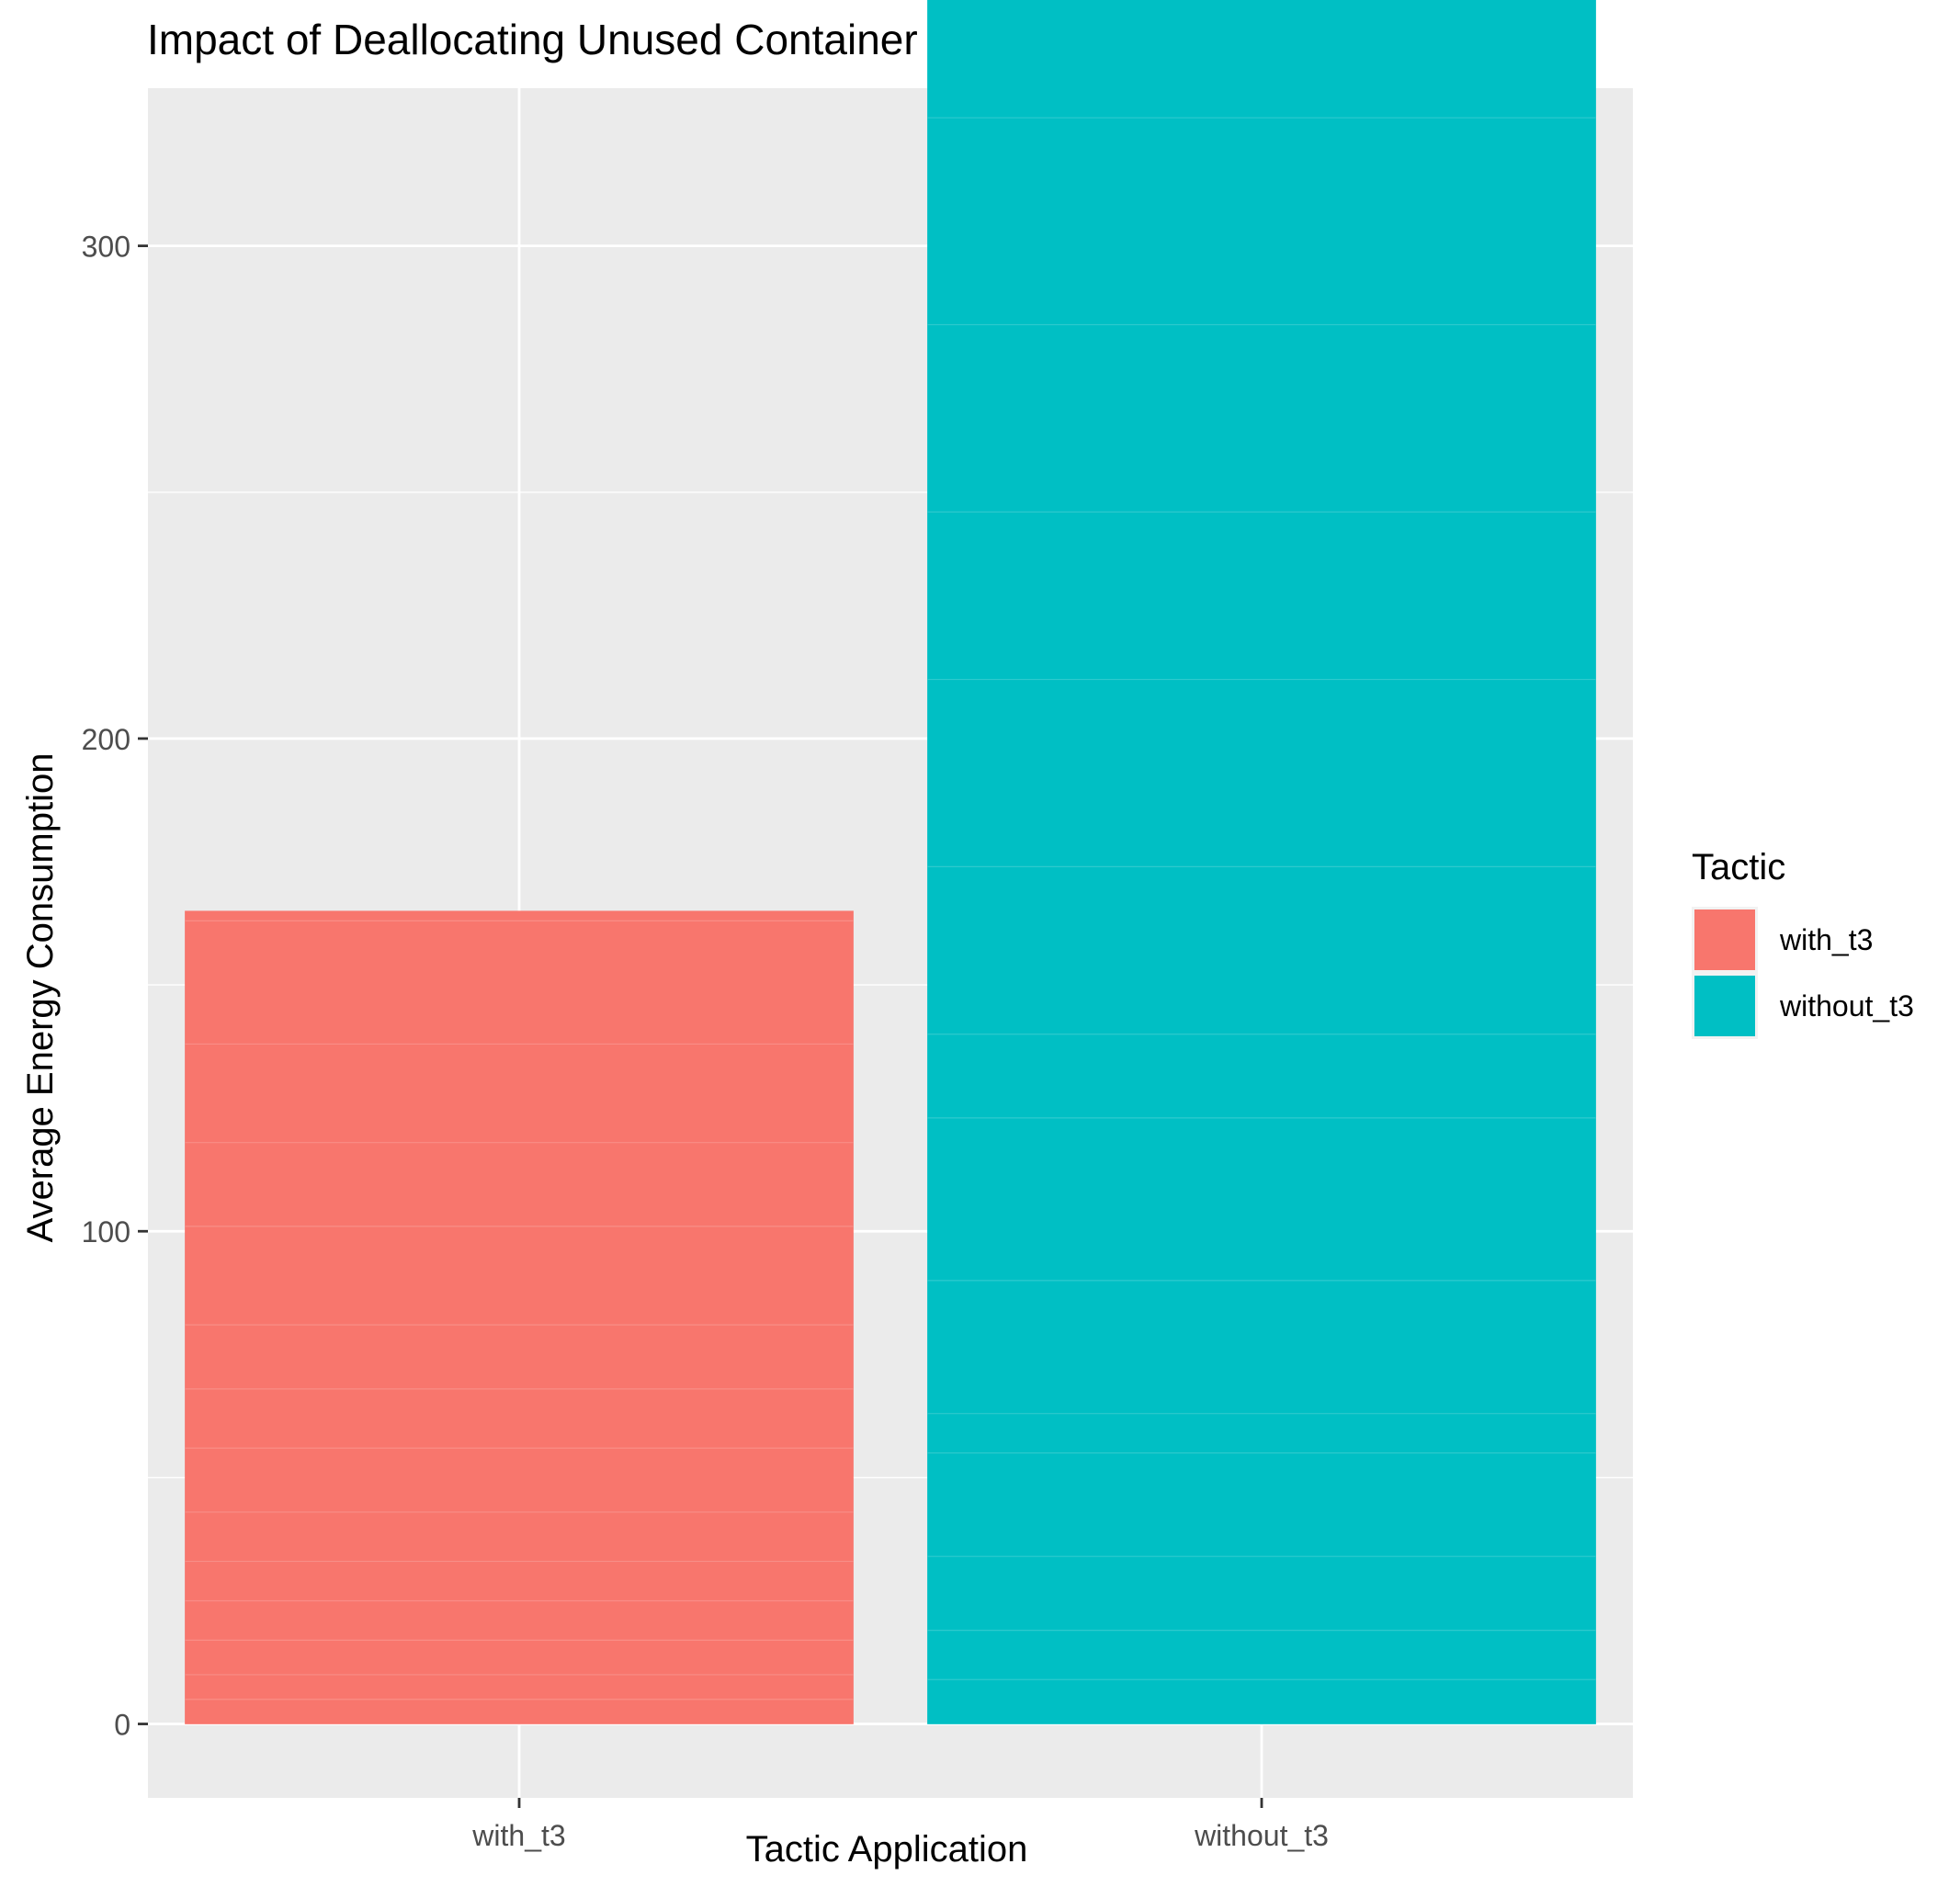 The height and width of the screenshot is (1898, 1960). Describe the element at coordinates (887, 1849) in the screenshot. I see `x-axis-label: Tactic Application` at that location.